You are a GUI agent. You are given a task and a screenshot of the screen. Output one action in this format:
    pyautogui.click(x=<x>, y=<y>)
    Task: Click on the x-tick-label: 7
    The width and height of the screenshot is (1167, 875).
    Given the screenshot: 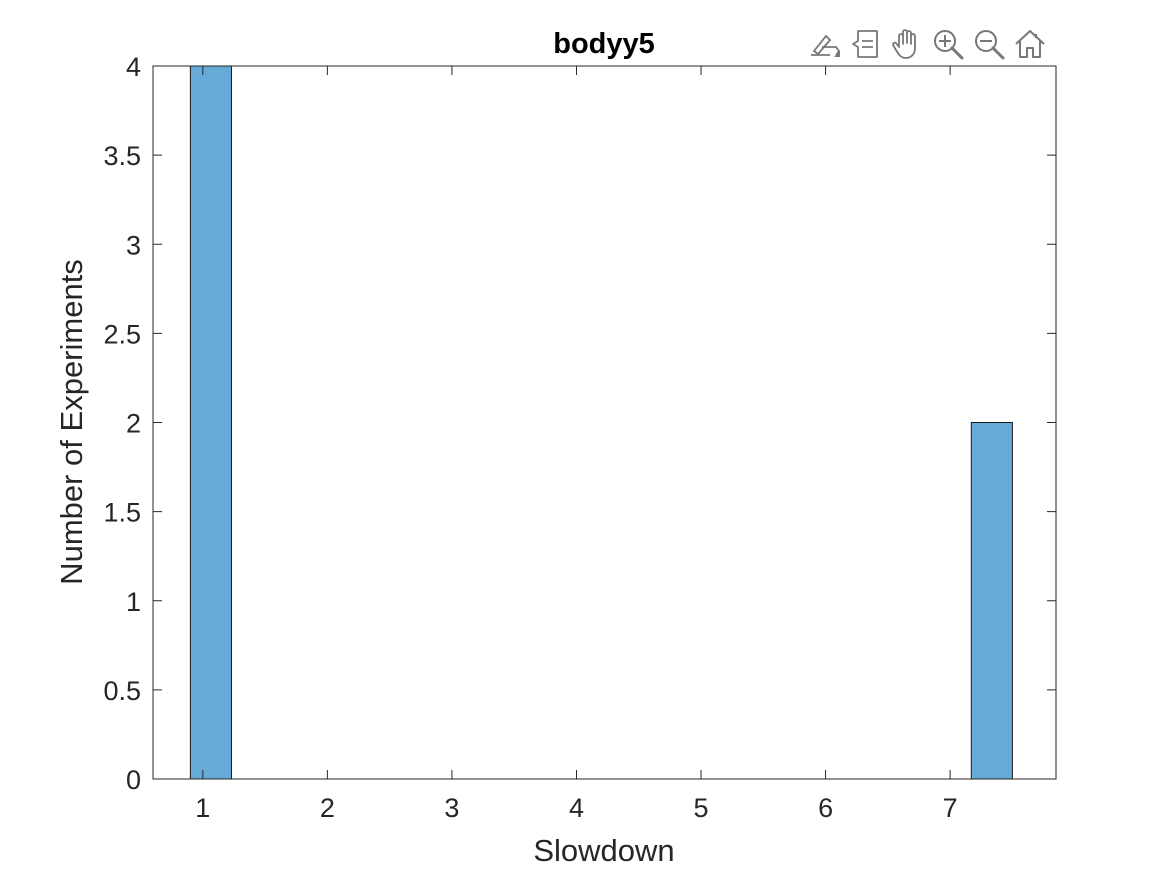 What is the action you would take?
    pyautogui.click(x=950, y=808)
    